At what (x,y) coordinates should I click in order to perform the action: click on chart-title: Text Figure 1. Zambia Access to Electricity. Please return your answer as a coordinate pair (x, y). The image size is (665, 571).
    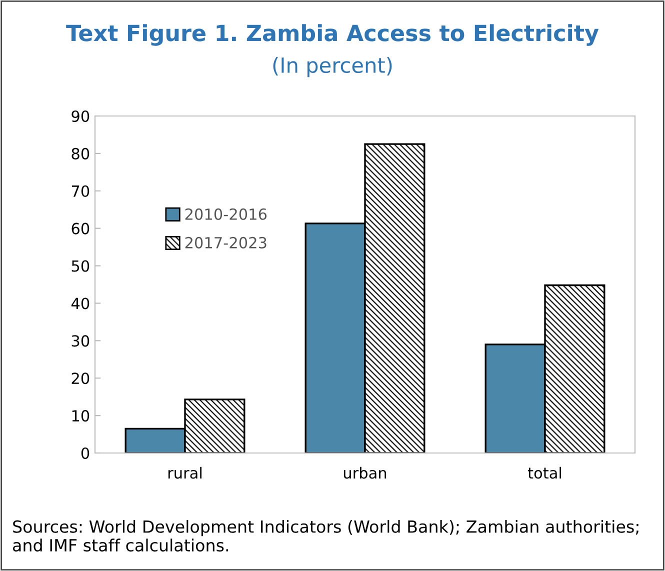
    Looking at the image, I should click on (332, 35).